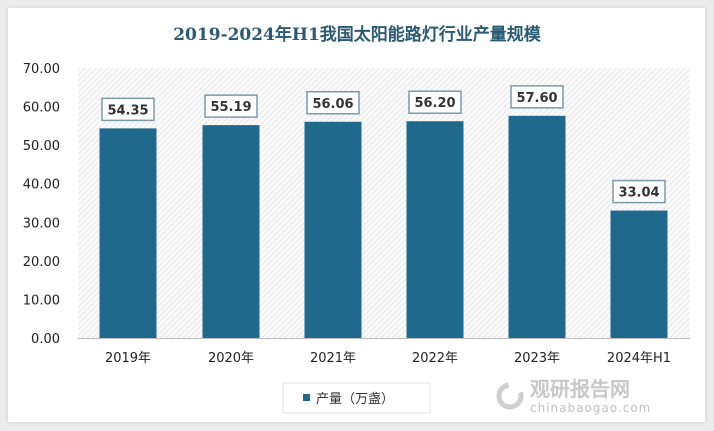 This screenshot has height=431, width=714. I want to click on legend-swatch, so click(306, 397).